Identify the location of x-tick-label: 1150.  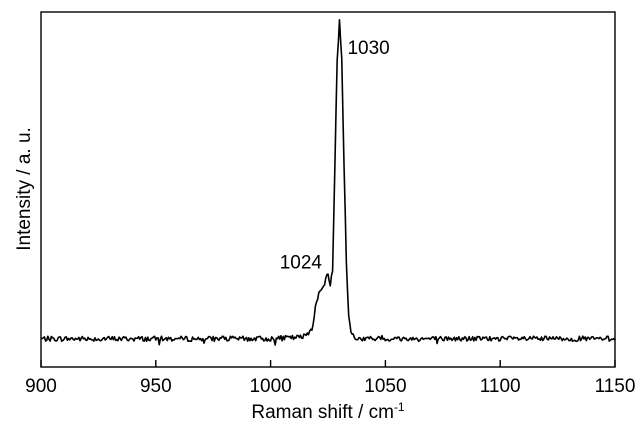
(615, 386).